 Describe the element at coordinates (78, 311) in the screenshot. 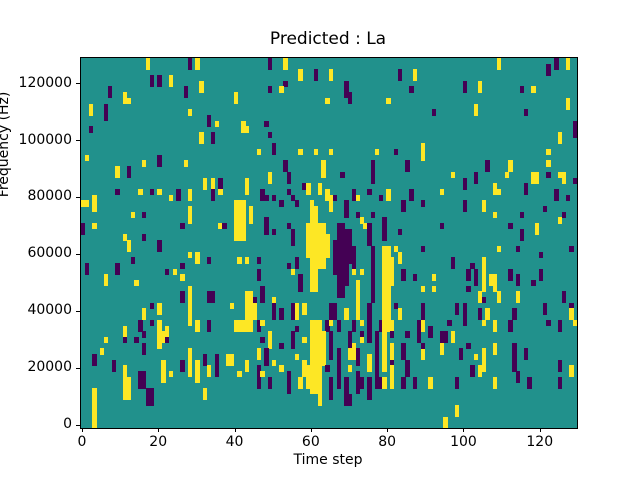

I see `y-tick-mark` at that location.